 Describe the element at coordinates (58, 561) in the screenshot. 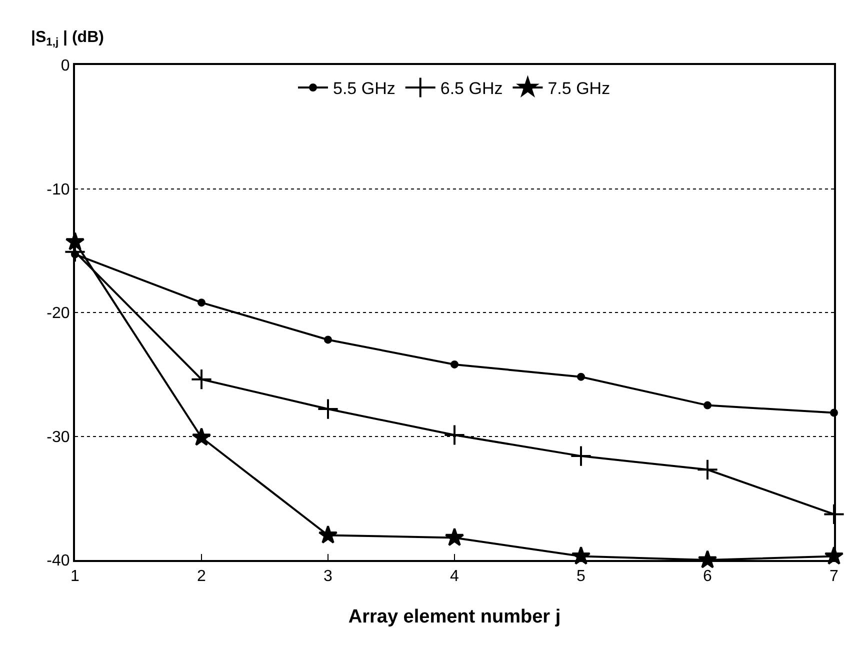

I see `y-tick-label: -40` at that location.